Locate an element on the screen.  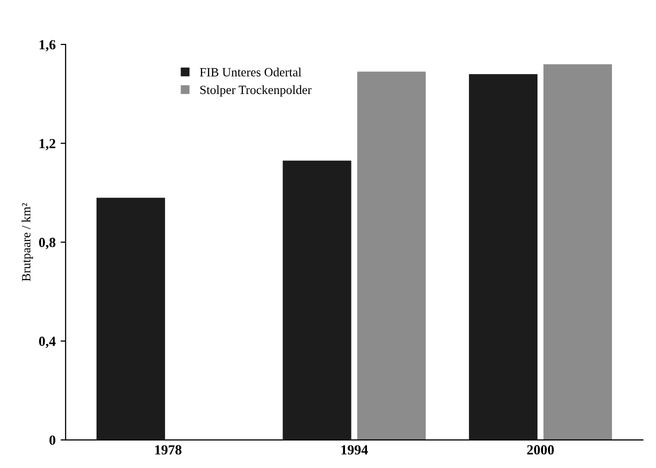
x-tick-label: 2000 is located at coordinates (540, 450).